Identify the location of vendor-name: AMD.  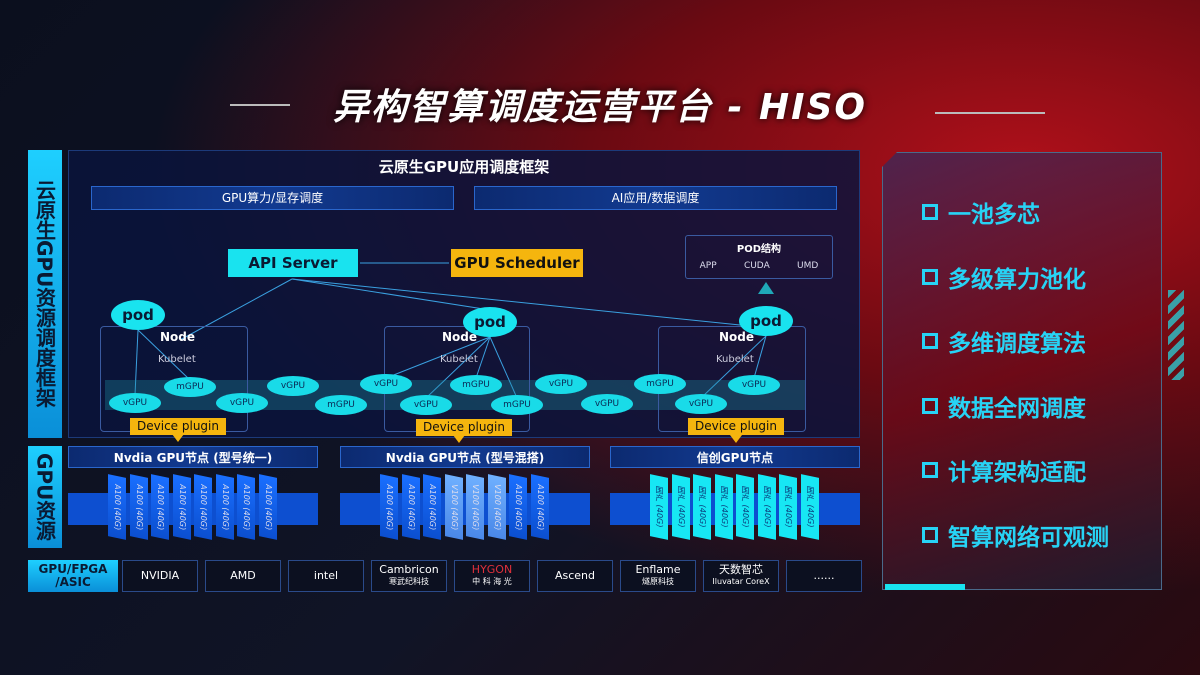
(243, 575).